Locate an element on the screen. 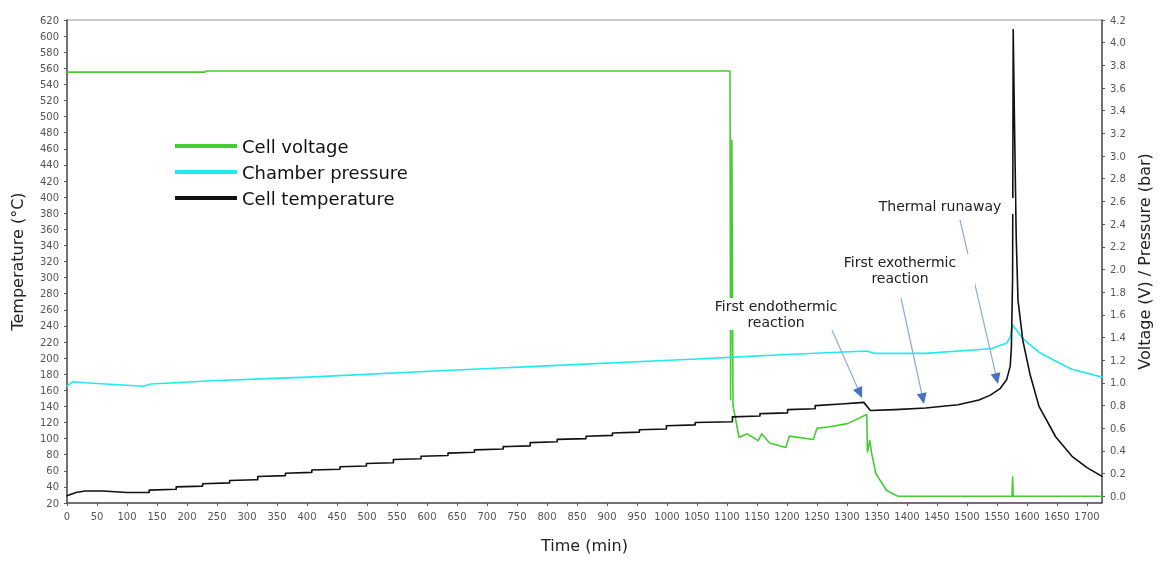 This screenshot has height=565, width=1162. y2-tick-label: 2.6 is located at coordinates (1118, 201).